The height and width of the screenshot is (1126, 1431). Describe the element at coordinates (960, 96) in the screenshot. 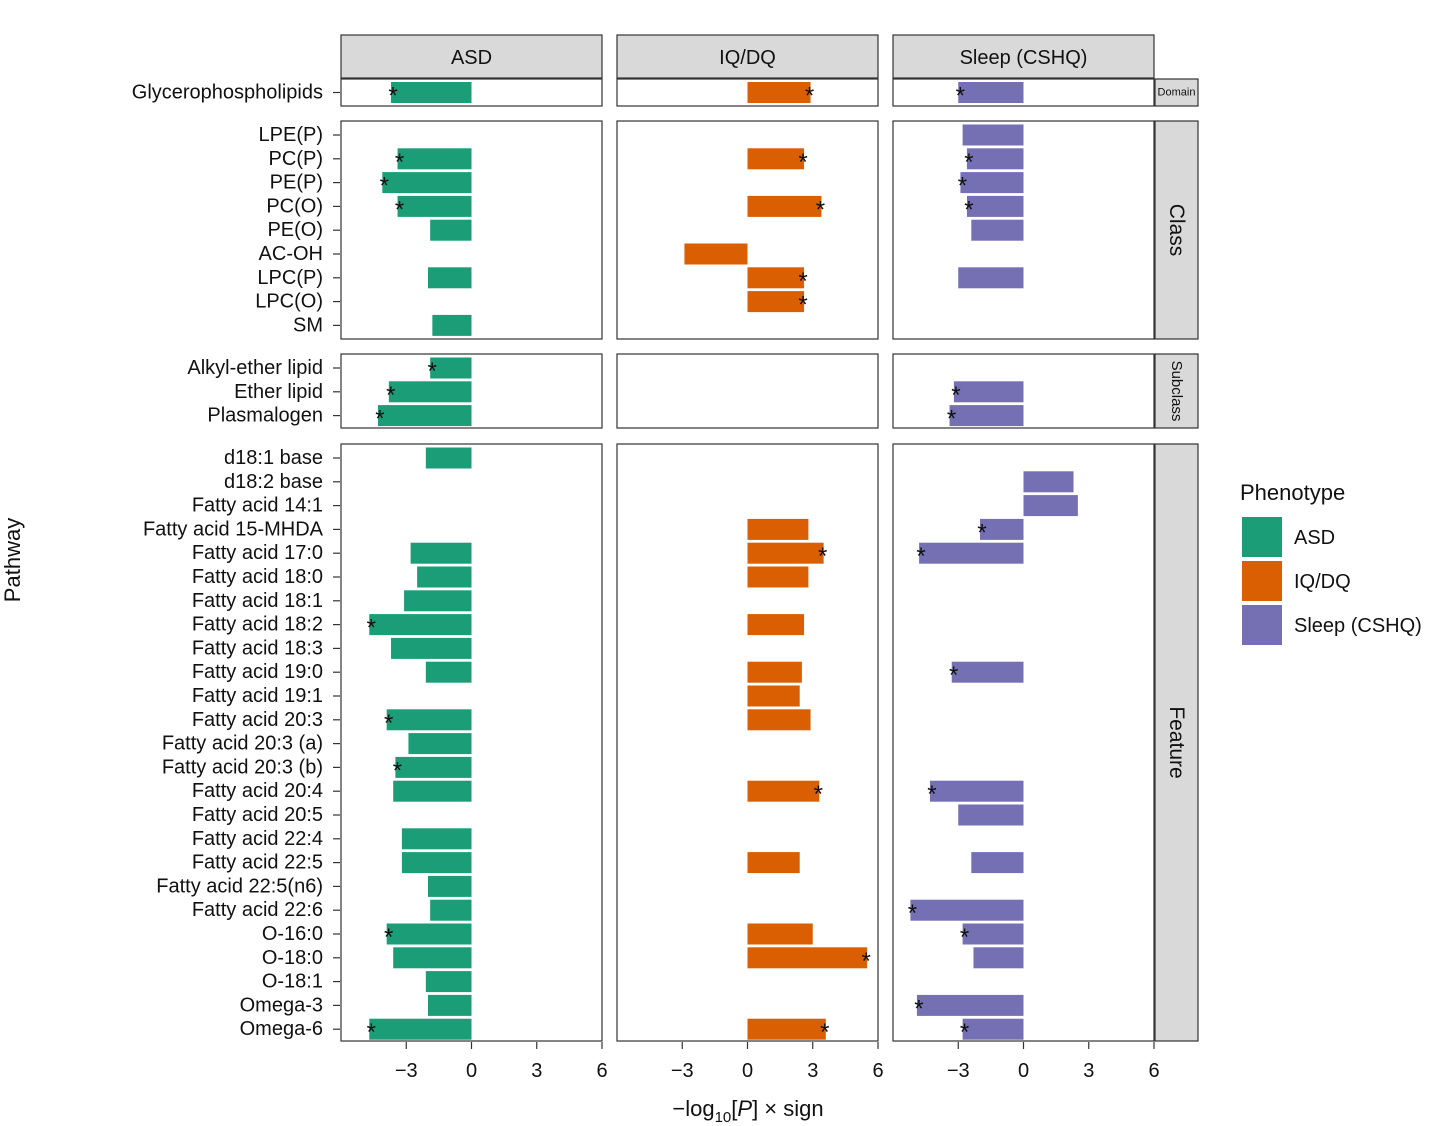

I see `significance-marker-sleep-cshq-glycerophospholipids: *` at that location.